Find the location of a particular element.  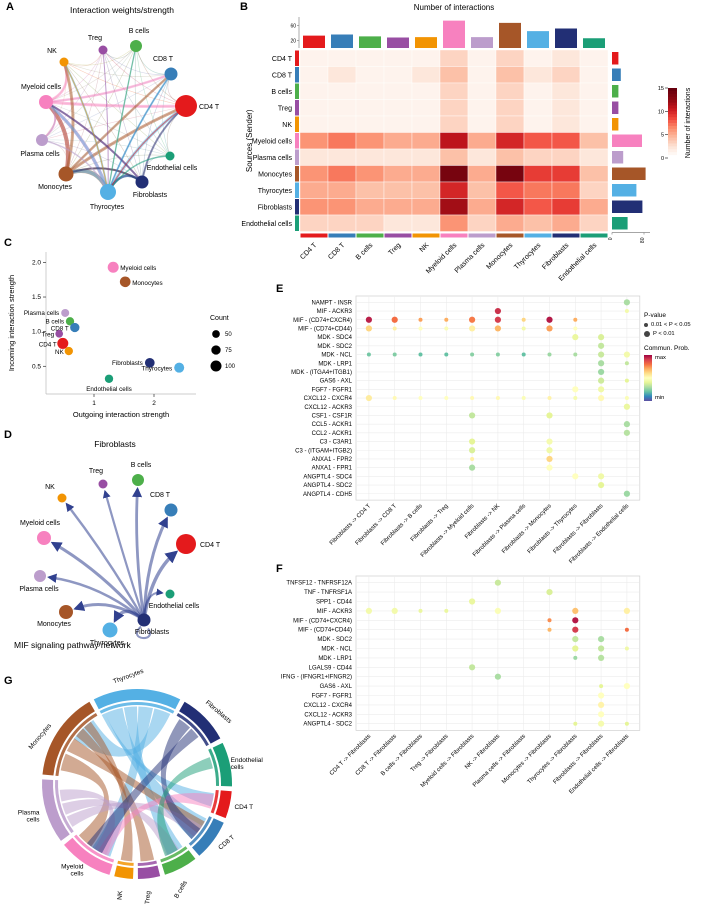

heatmap-col-label: CD8 T is located at coordinates (337, 251).